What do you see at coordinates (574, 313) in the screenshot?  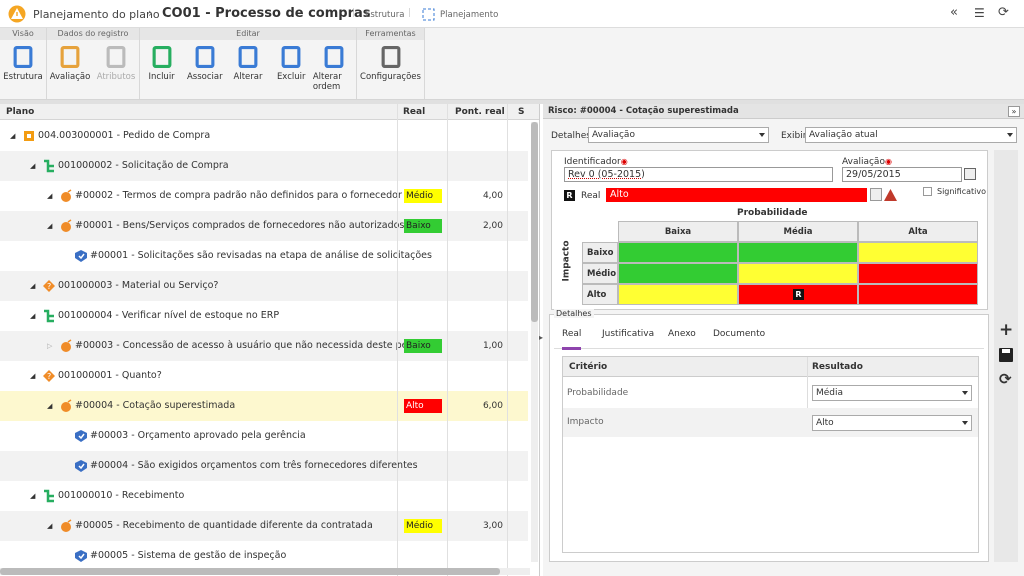 I see `section-legend: Detalhes` at bounding box center [574, 313].